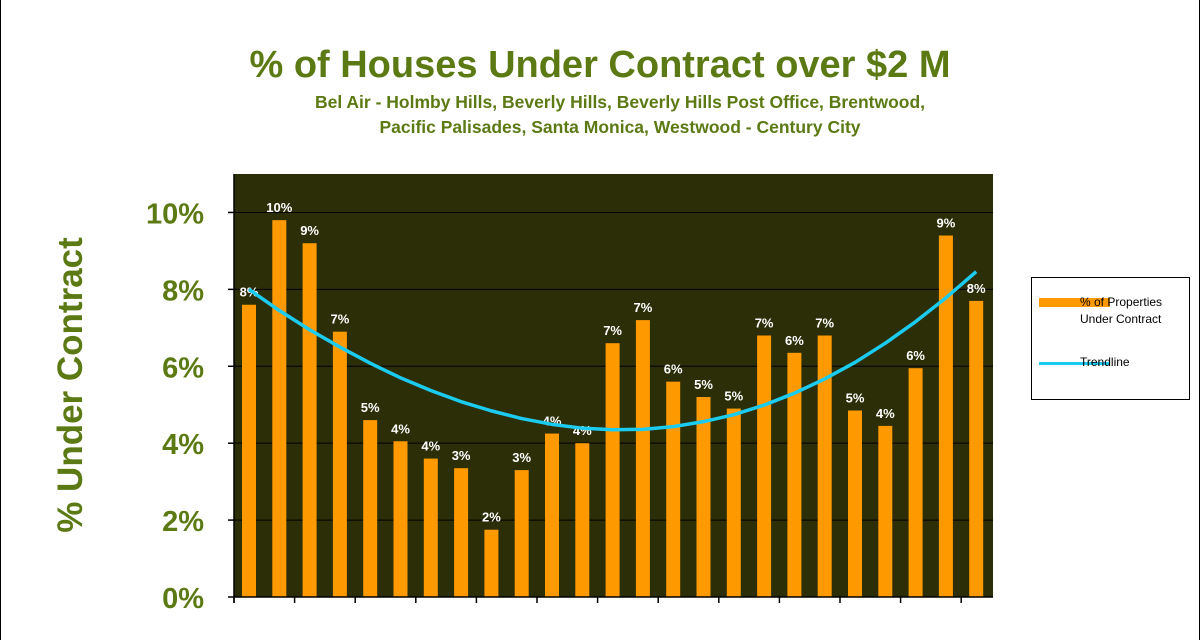  I want to click on chart-title: % of Houses Under Contract over $2 M, so click(600, 65).